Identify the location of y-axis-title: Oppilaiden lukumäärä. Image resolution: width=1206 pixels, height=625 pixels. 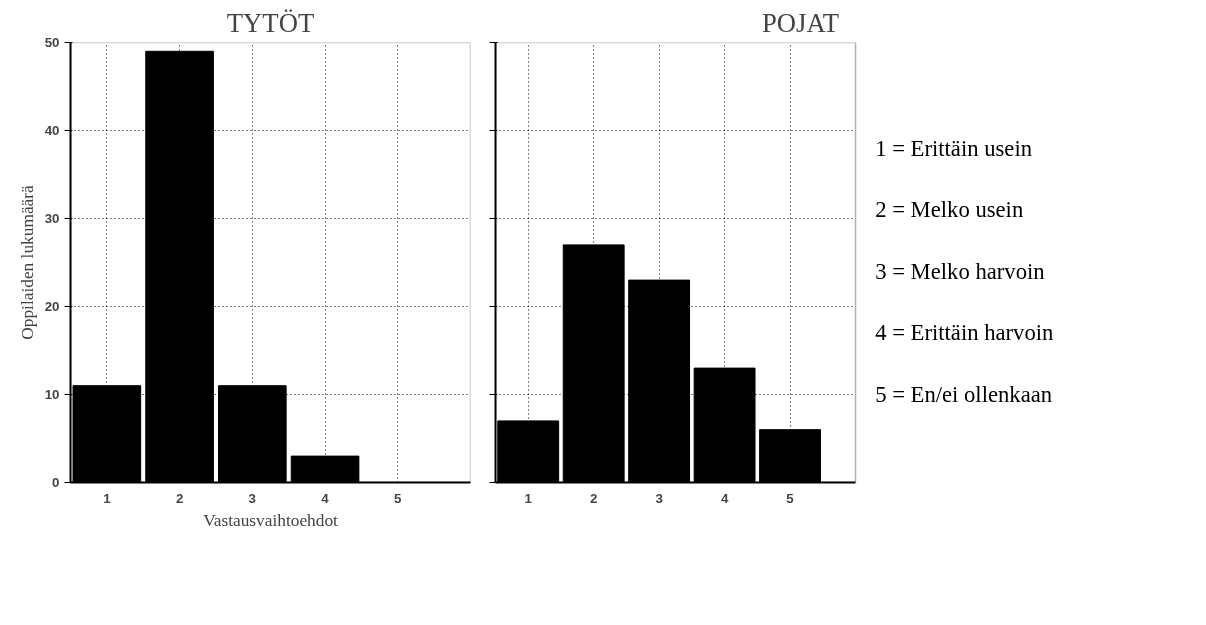
(27, 262).